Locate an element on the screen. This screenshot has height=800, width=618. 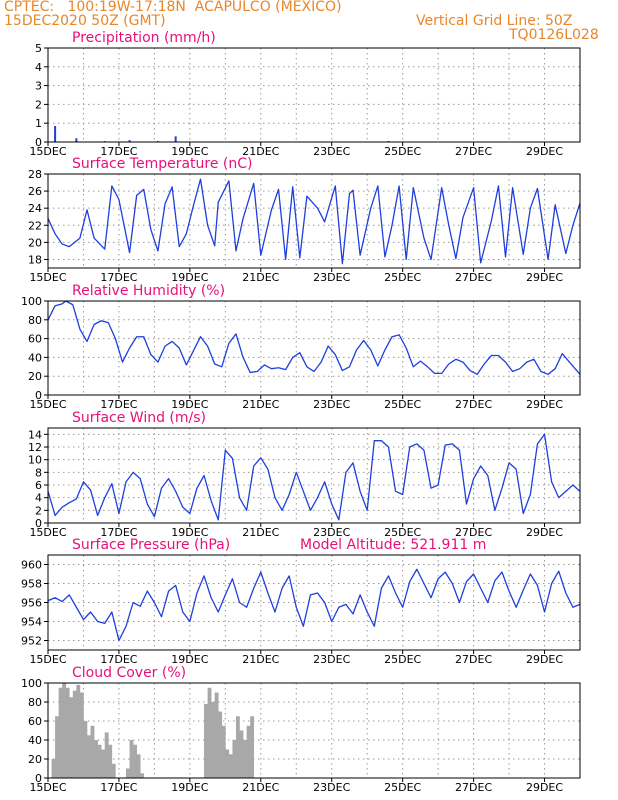
pressure-annotation: Model Altitude: 521.911 m is located at coordinates (393, 545).